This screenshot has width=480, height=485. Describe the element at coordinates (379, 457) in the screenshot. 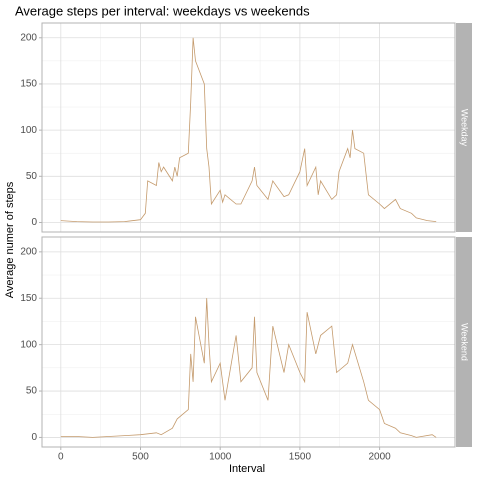

I see `x-tick-label: 2000` at that location.